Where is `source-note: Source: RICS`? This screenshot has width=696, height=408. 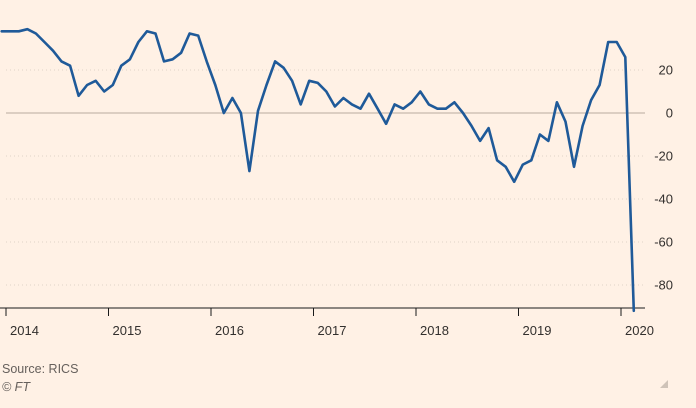
source-note: Source: RICS is located at coordinates (40, 369).